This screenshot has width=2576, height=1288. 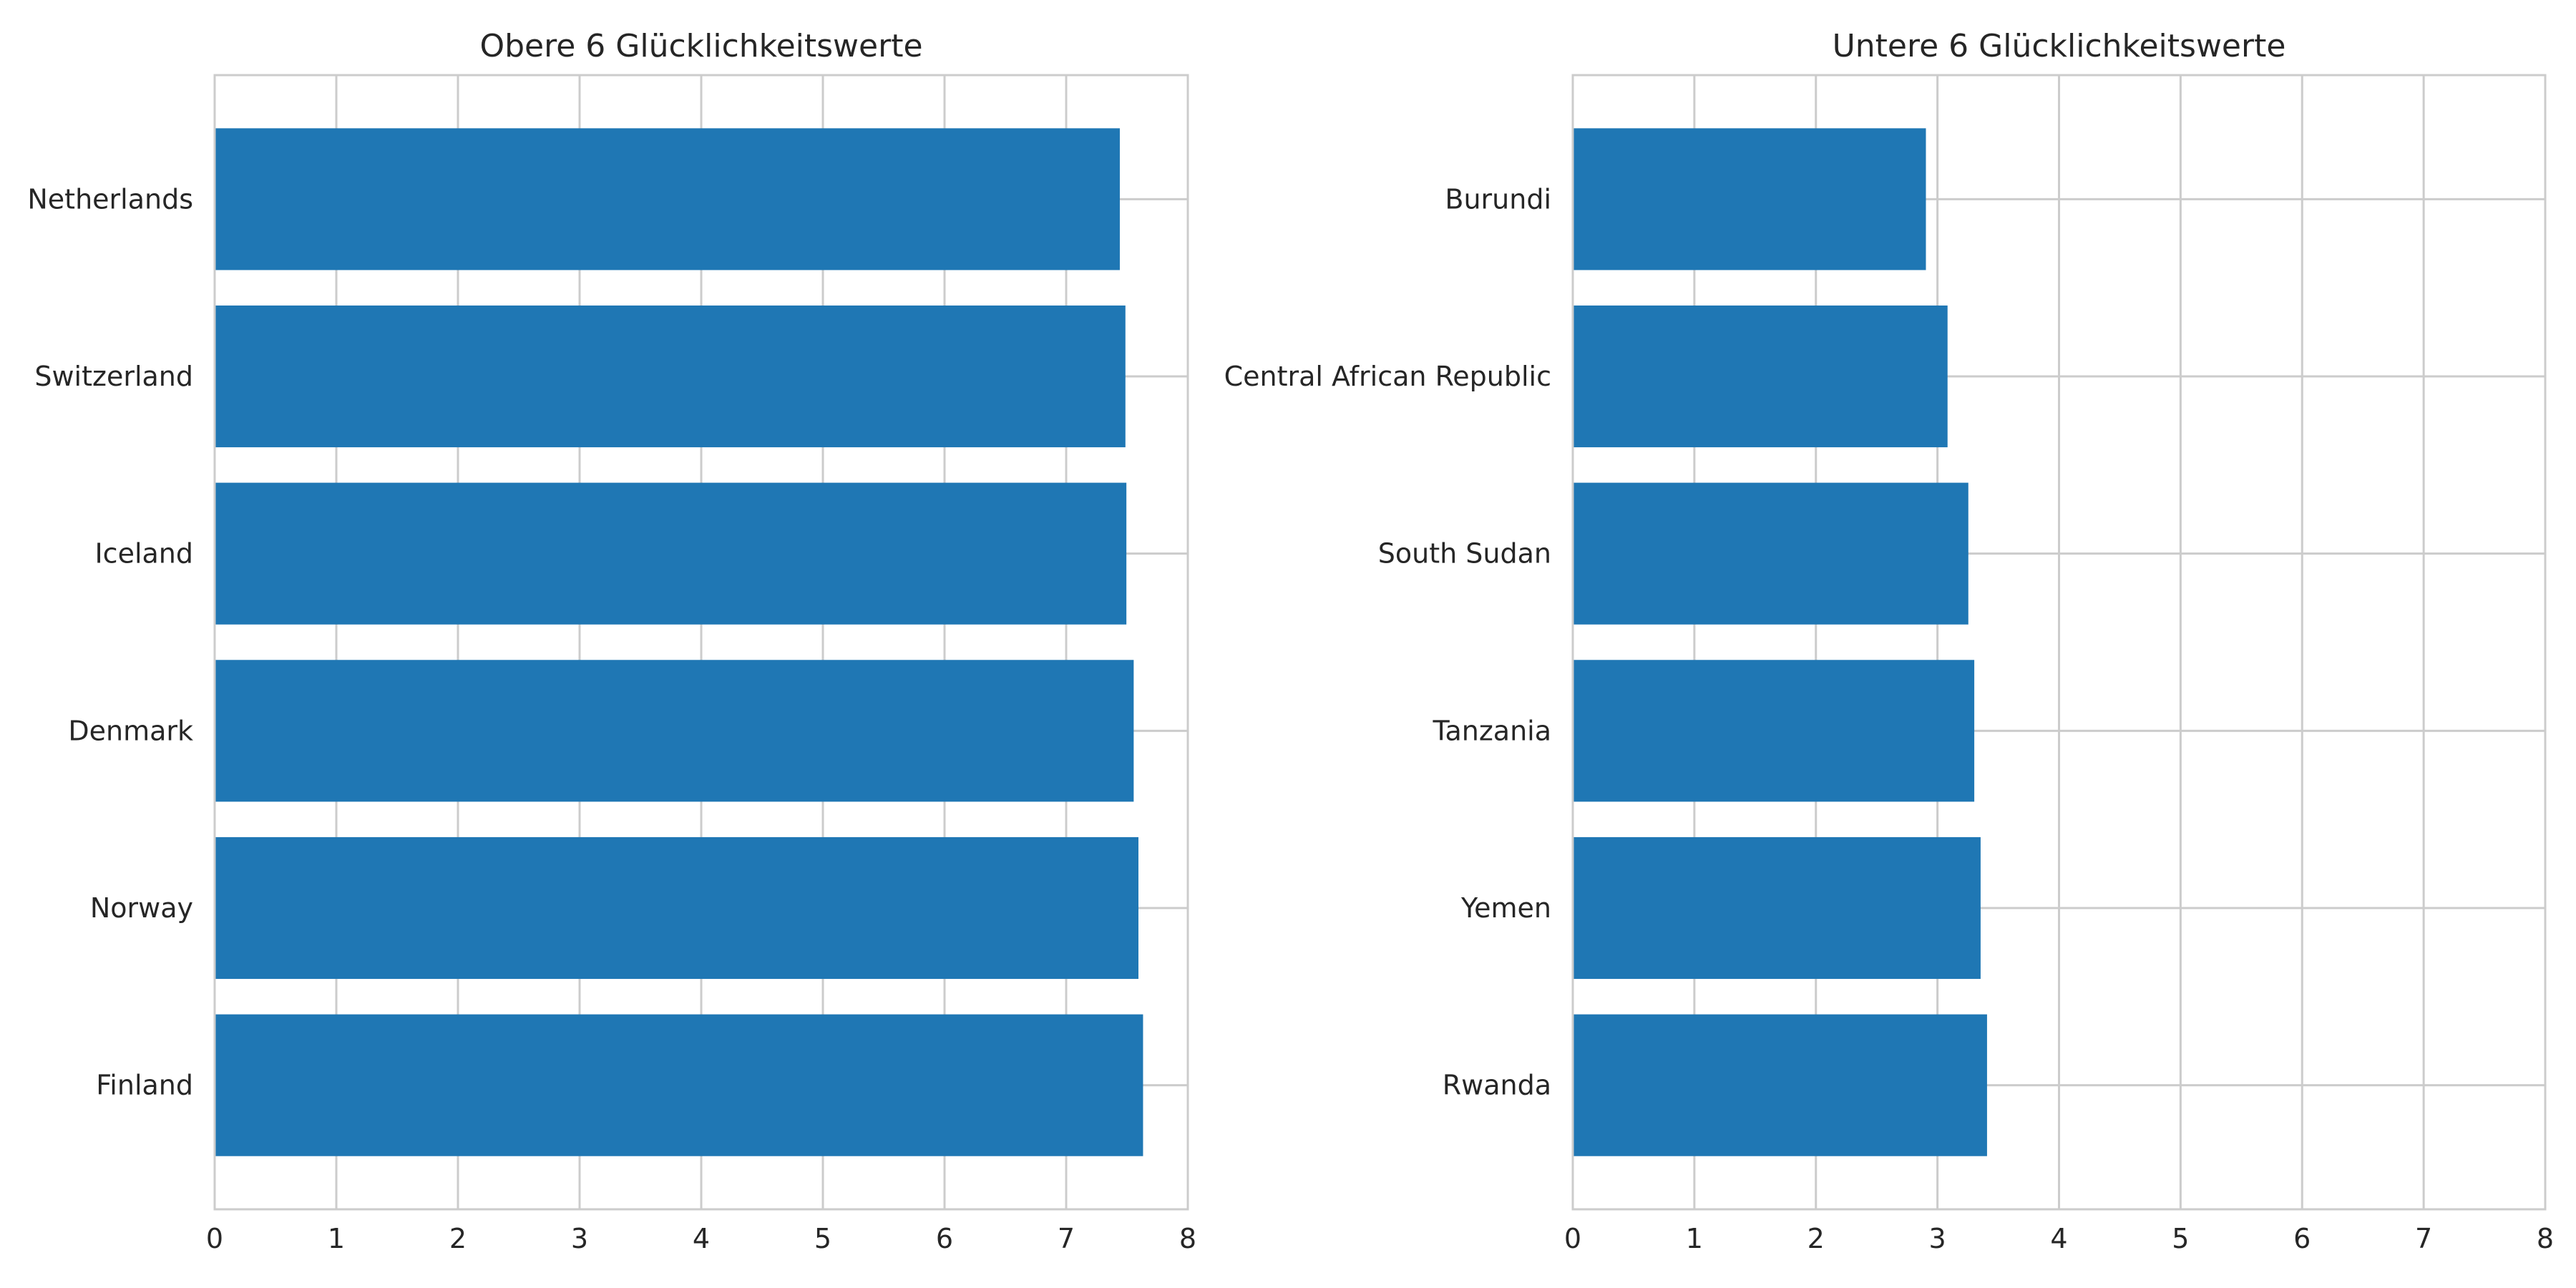 What do you see at coordinates (144, 1085) in the screenshot?
I see `y-tick-label: Finland` at bounding box center [144, 1085].